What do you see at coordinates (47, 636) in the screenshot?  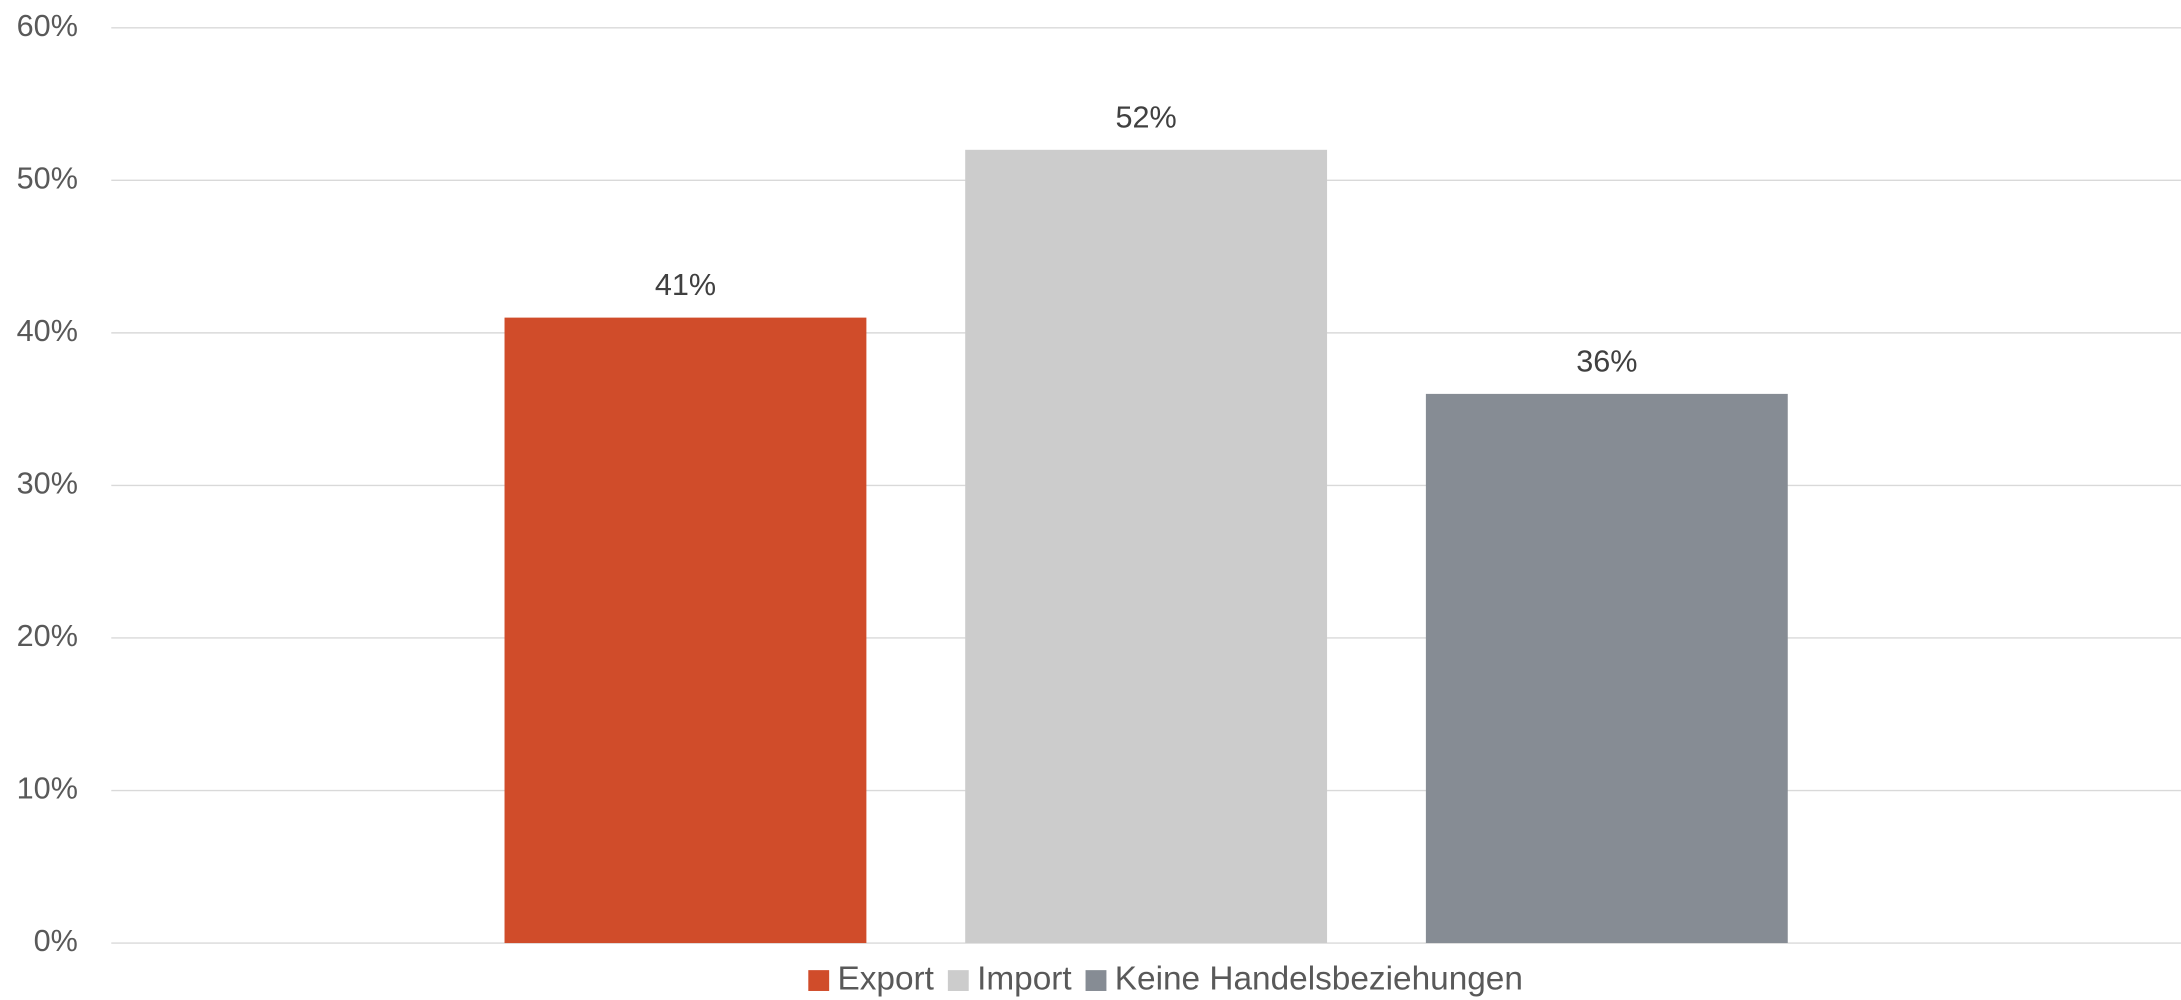 I see `y-tick-label: 20%` at bounding box center [47, 636].